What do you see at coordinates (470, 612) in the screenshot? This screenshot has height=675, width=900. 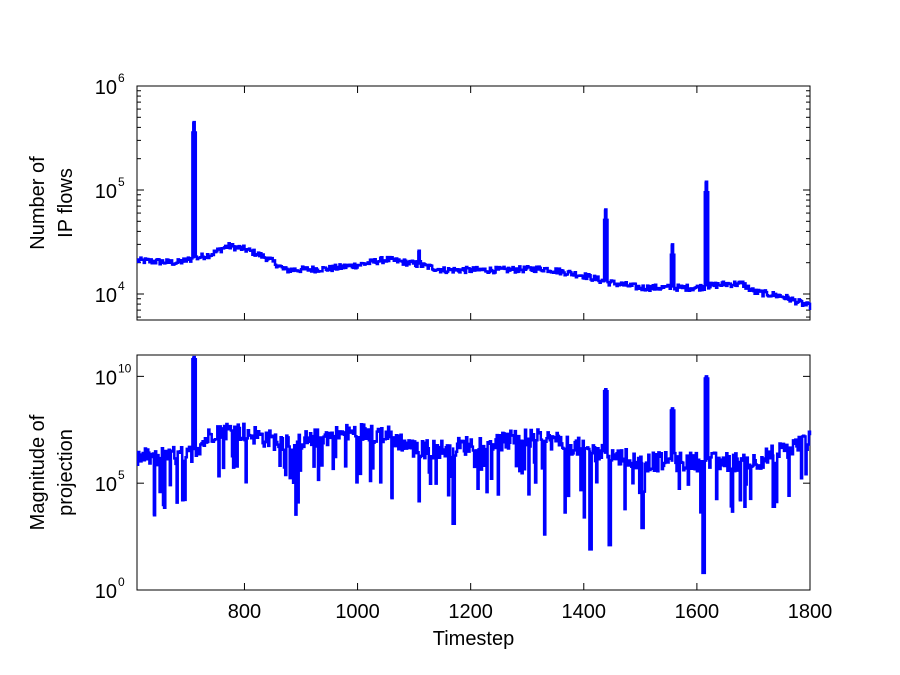 I see `x-tick-label: 1200` at bounding box center [470, 612].